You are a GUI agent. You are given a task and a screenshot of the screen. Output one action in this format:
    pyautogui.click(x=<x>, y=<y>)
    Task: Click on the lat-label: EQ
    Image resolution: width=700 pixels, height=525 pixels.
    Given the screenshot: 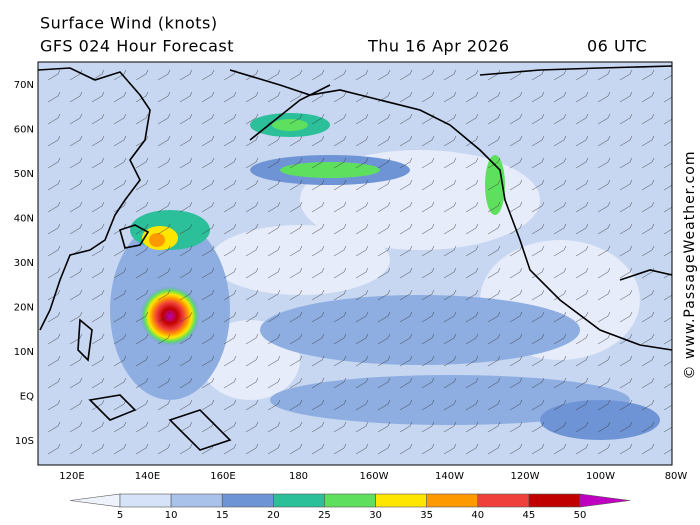 What is the action you would take?
    pyautogui.click(x=27, y=397)
    